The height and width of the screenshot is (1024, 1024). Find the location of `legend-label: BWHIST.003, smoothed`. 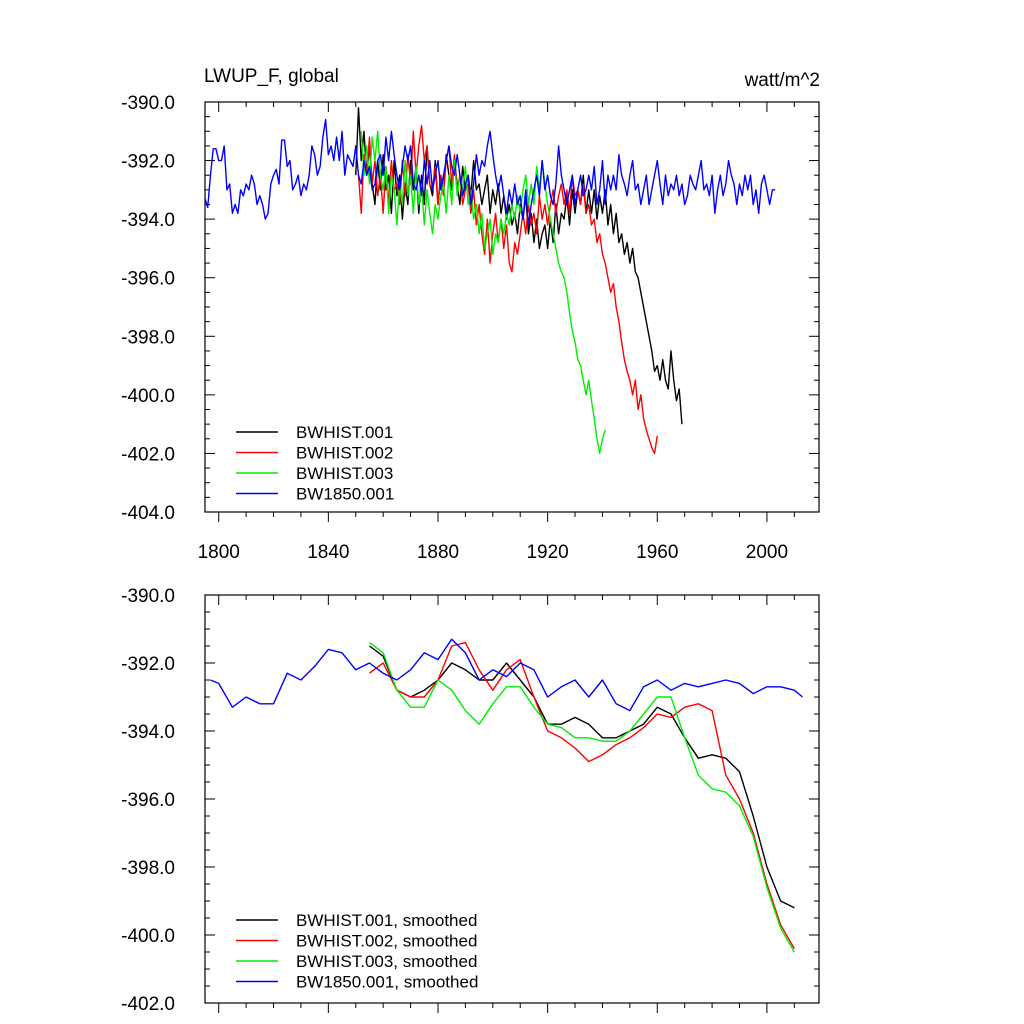

legend-label: BWHIST.003, smoothed is located at coordinates (386, 961).